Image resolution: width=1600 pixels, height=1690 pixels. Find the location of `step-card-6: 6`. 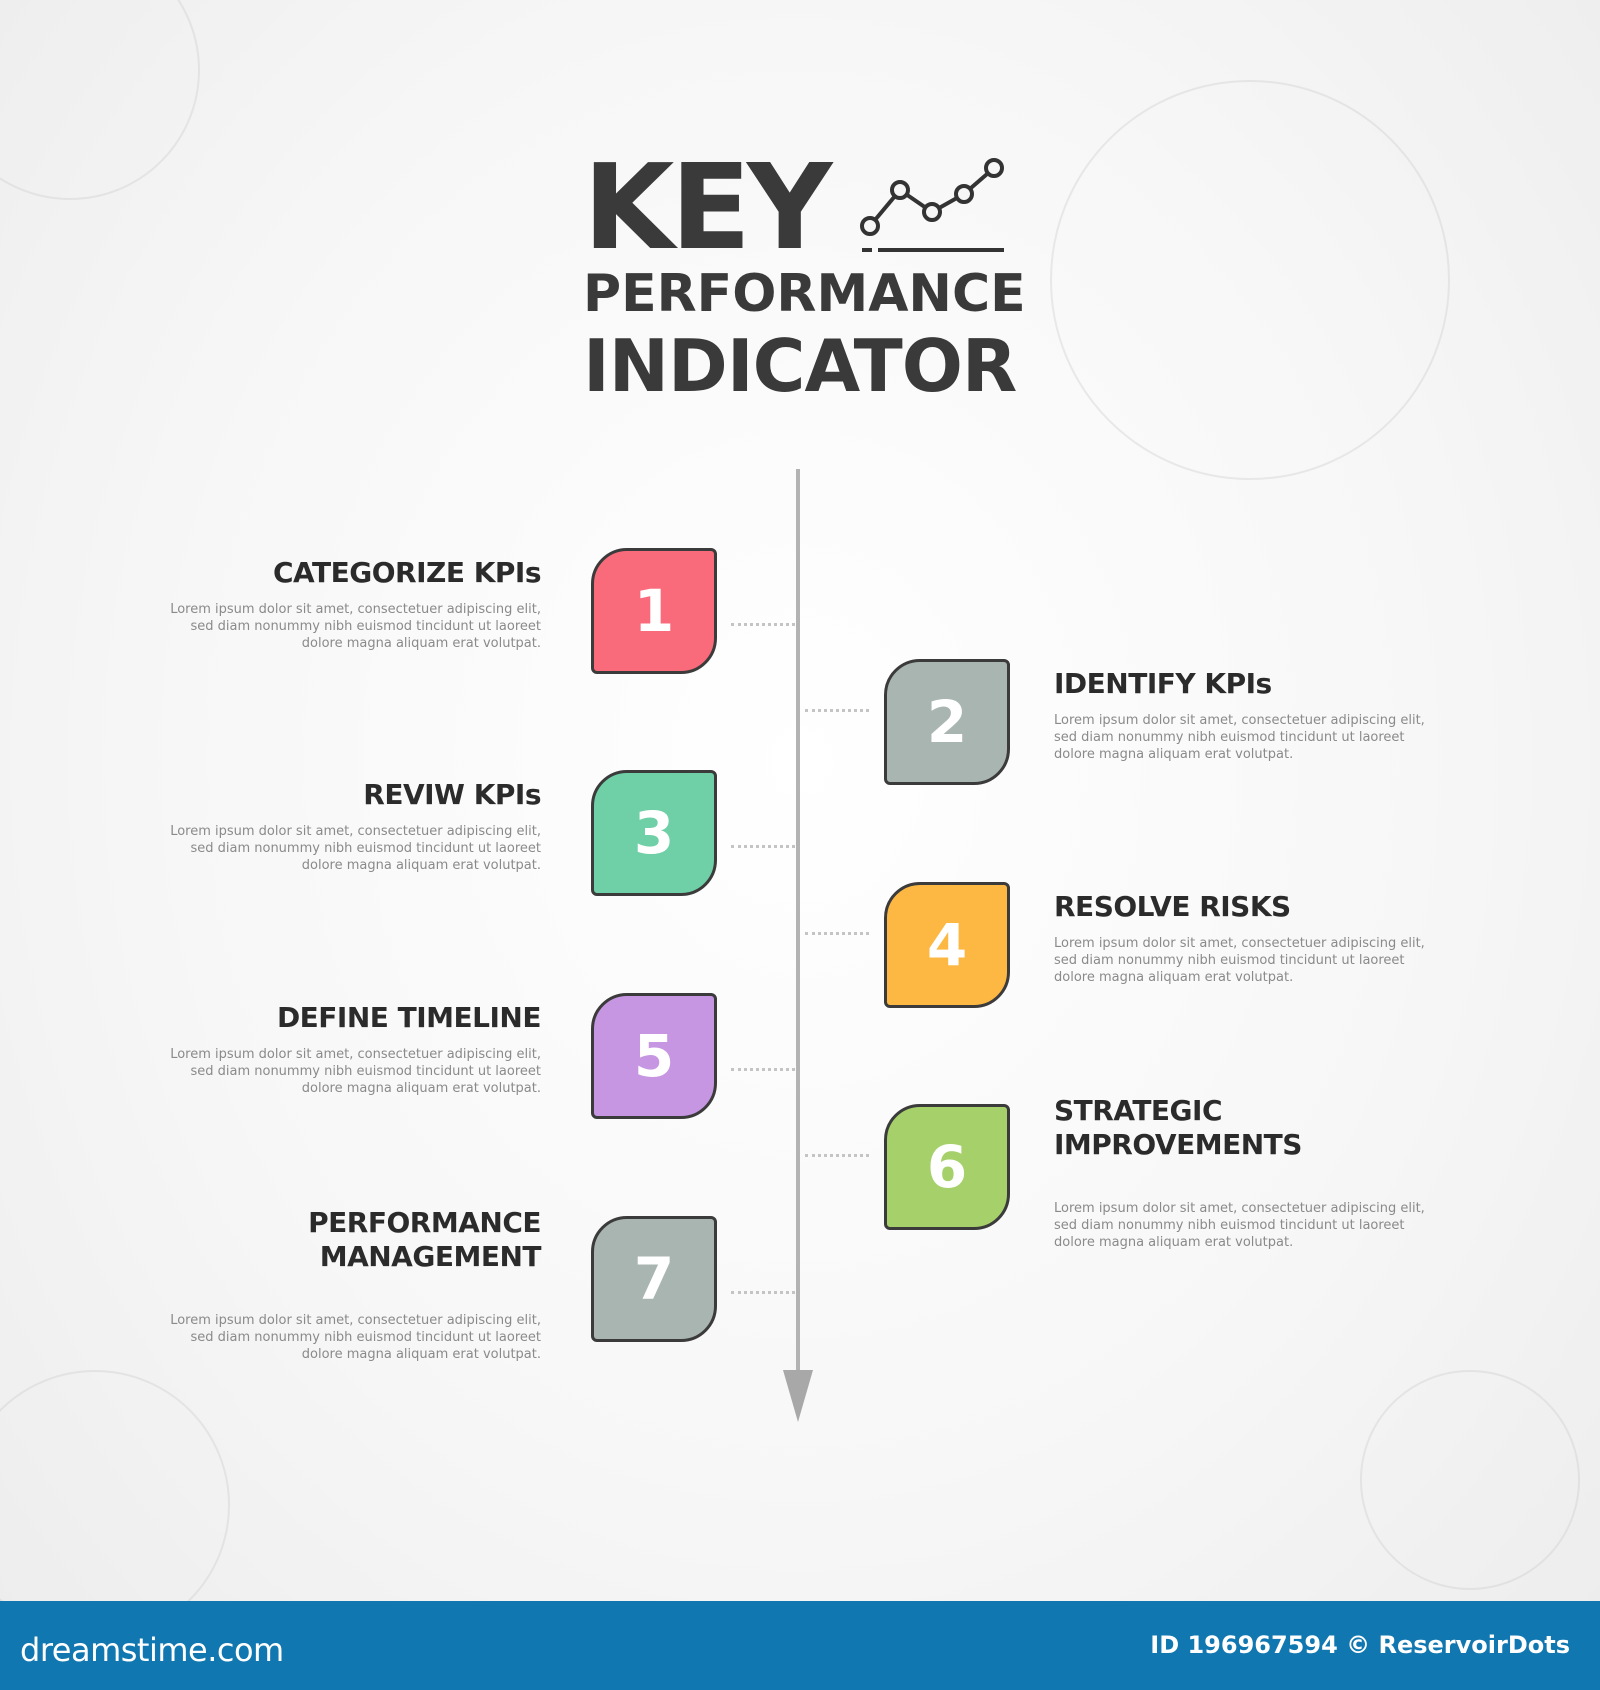

step-card-6: 6 is located at coordinates (947, 1167).